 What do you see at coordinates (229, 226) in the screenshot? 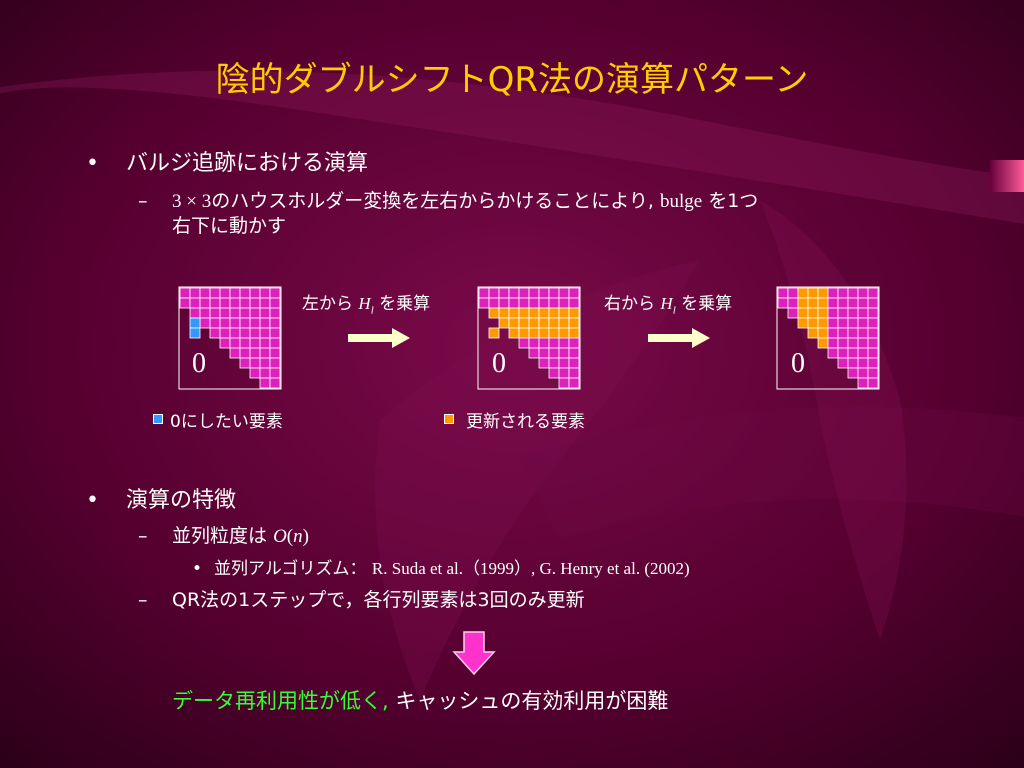
I see `section1-sub-text3: 右下に動かす` at bounding box center [229, 226].